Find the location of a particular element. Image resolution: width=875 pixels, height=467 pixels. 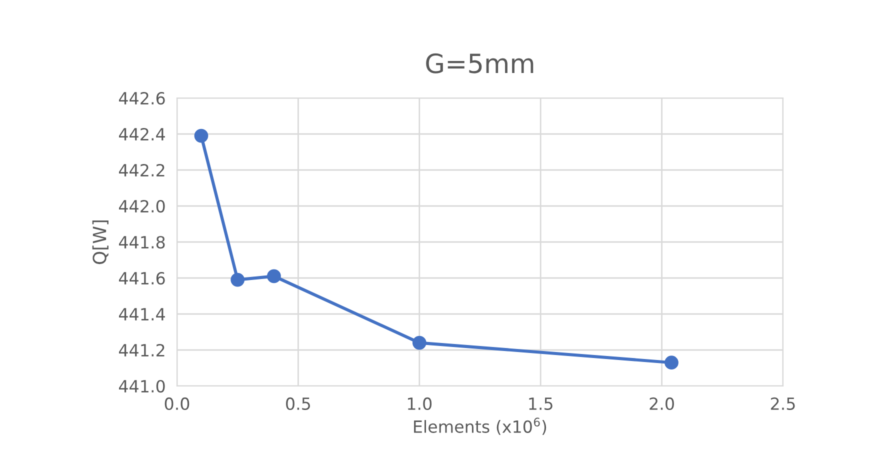

y-tick-label: 442.6 is located at coordinates (141, 98).